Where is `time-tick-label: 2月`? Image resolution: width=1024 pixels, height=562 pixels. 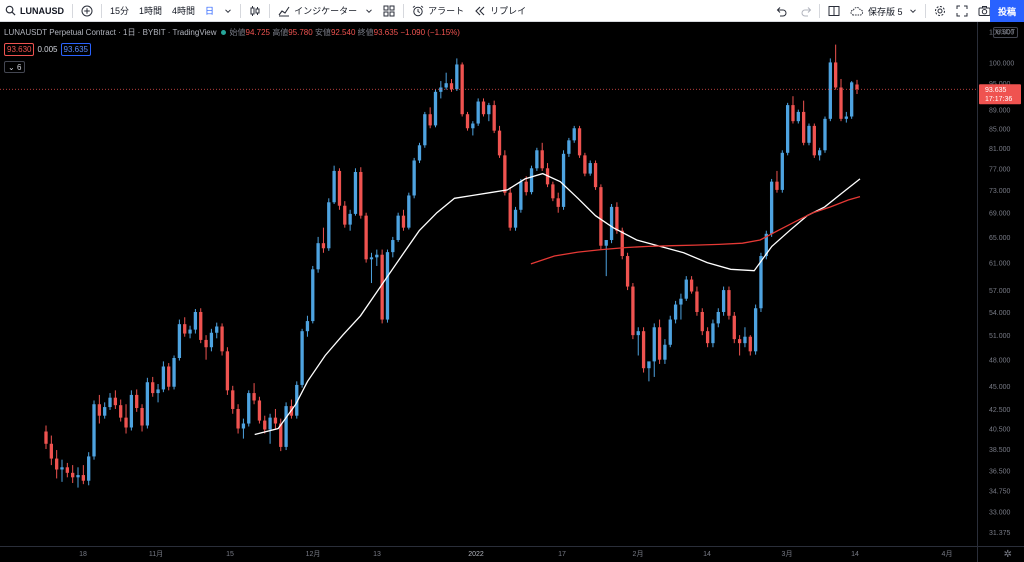 time-tick-label: 2月 is located at coordinates (638, 554).